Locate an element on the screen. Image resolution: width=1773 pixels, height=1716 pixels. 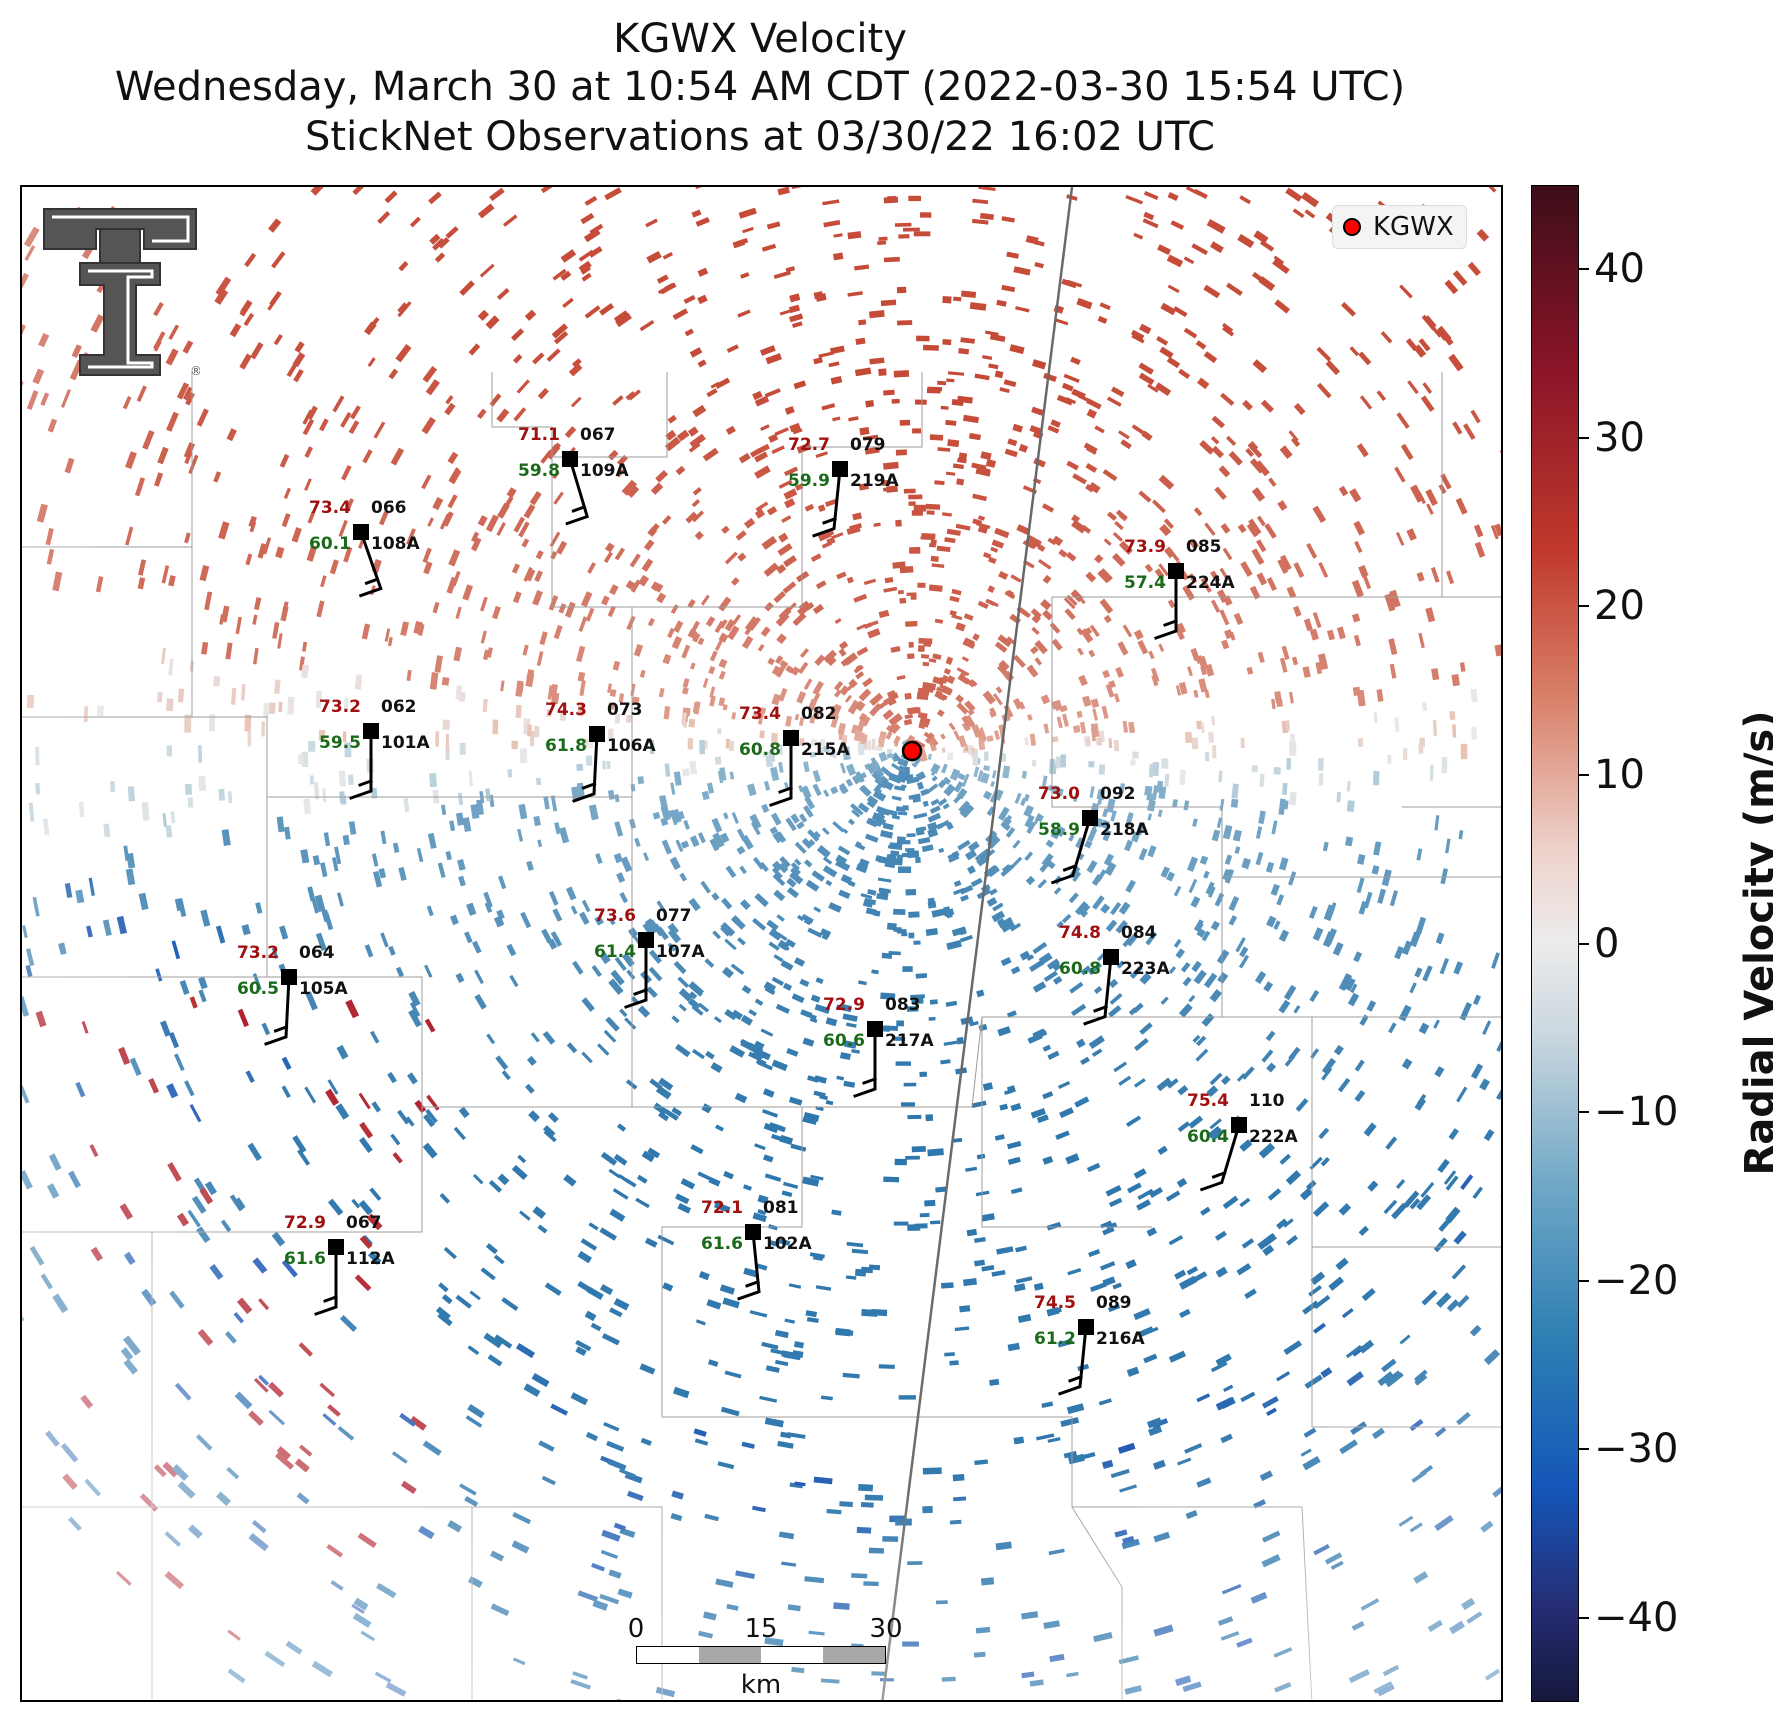
station-value: 067 is located at coordinates (598, 435).